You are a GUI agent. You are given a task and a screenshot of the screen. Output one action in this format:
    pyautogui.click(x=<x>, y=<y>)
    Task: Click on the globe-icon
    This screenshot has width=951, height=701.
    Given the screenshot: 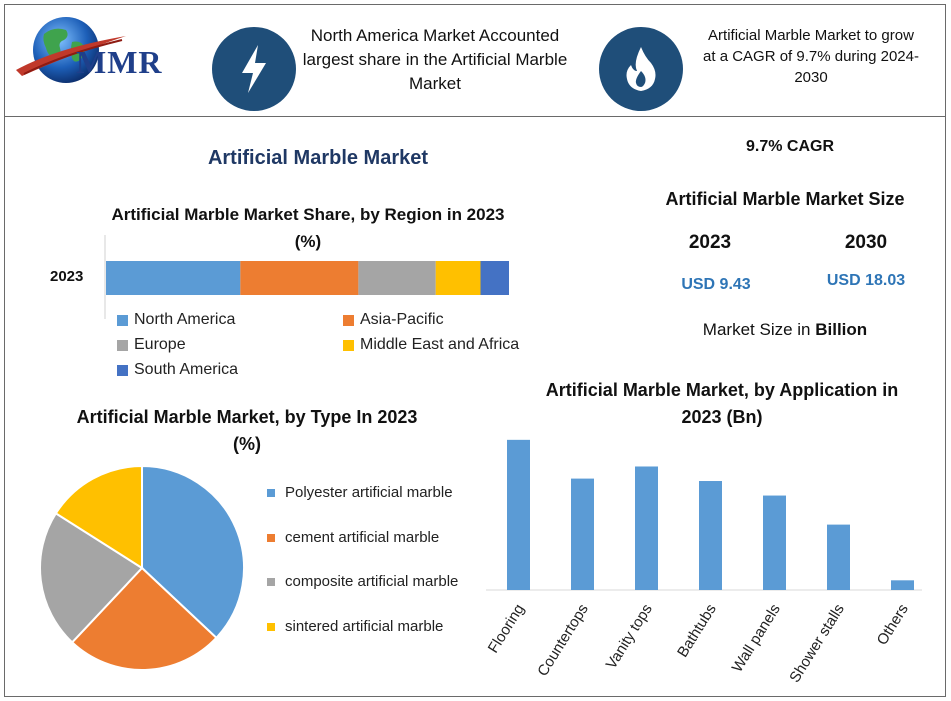 What is the action you would take?
    pyautogui.click(x=71, y=50)
    